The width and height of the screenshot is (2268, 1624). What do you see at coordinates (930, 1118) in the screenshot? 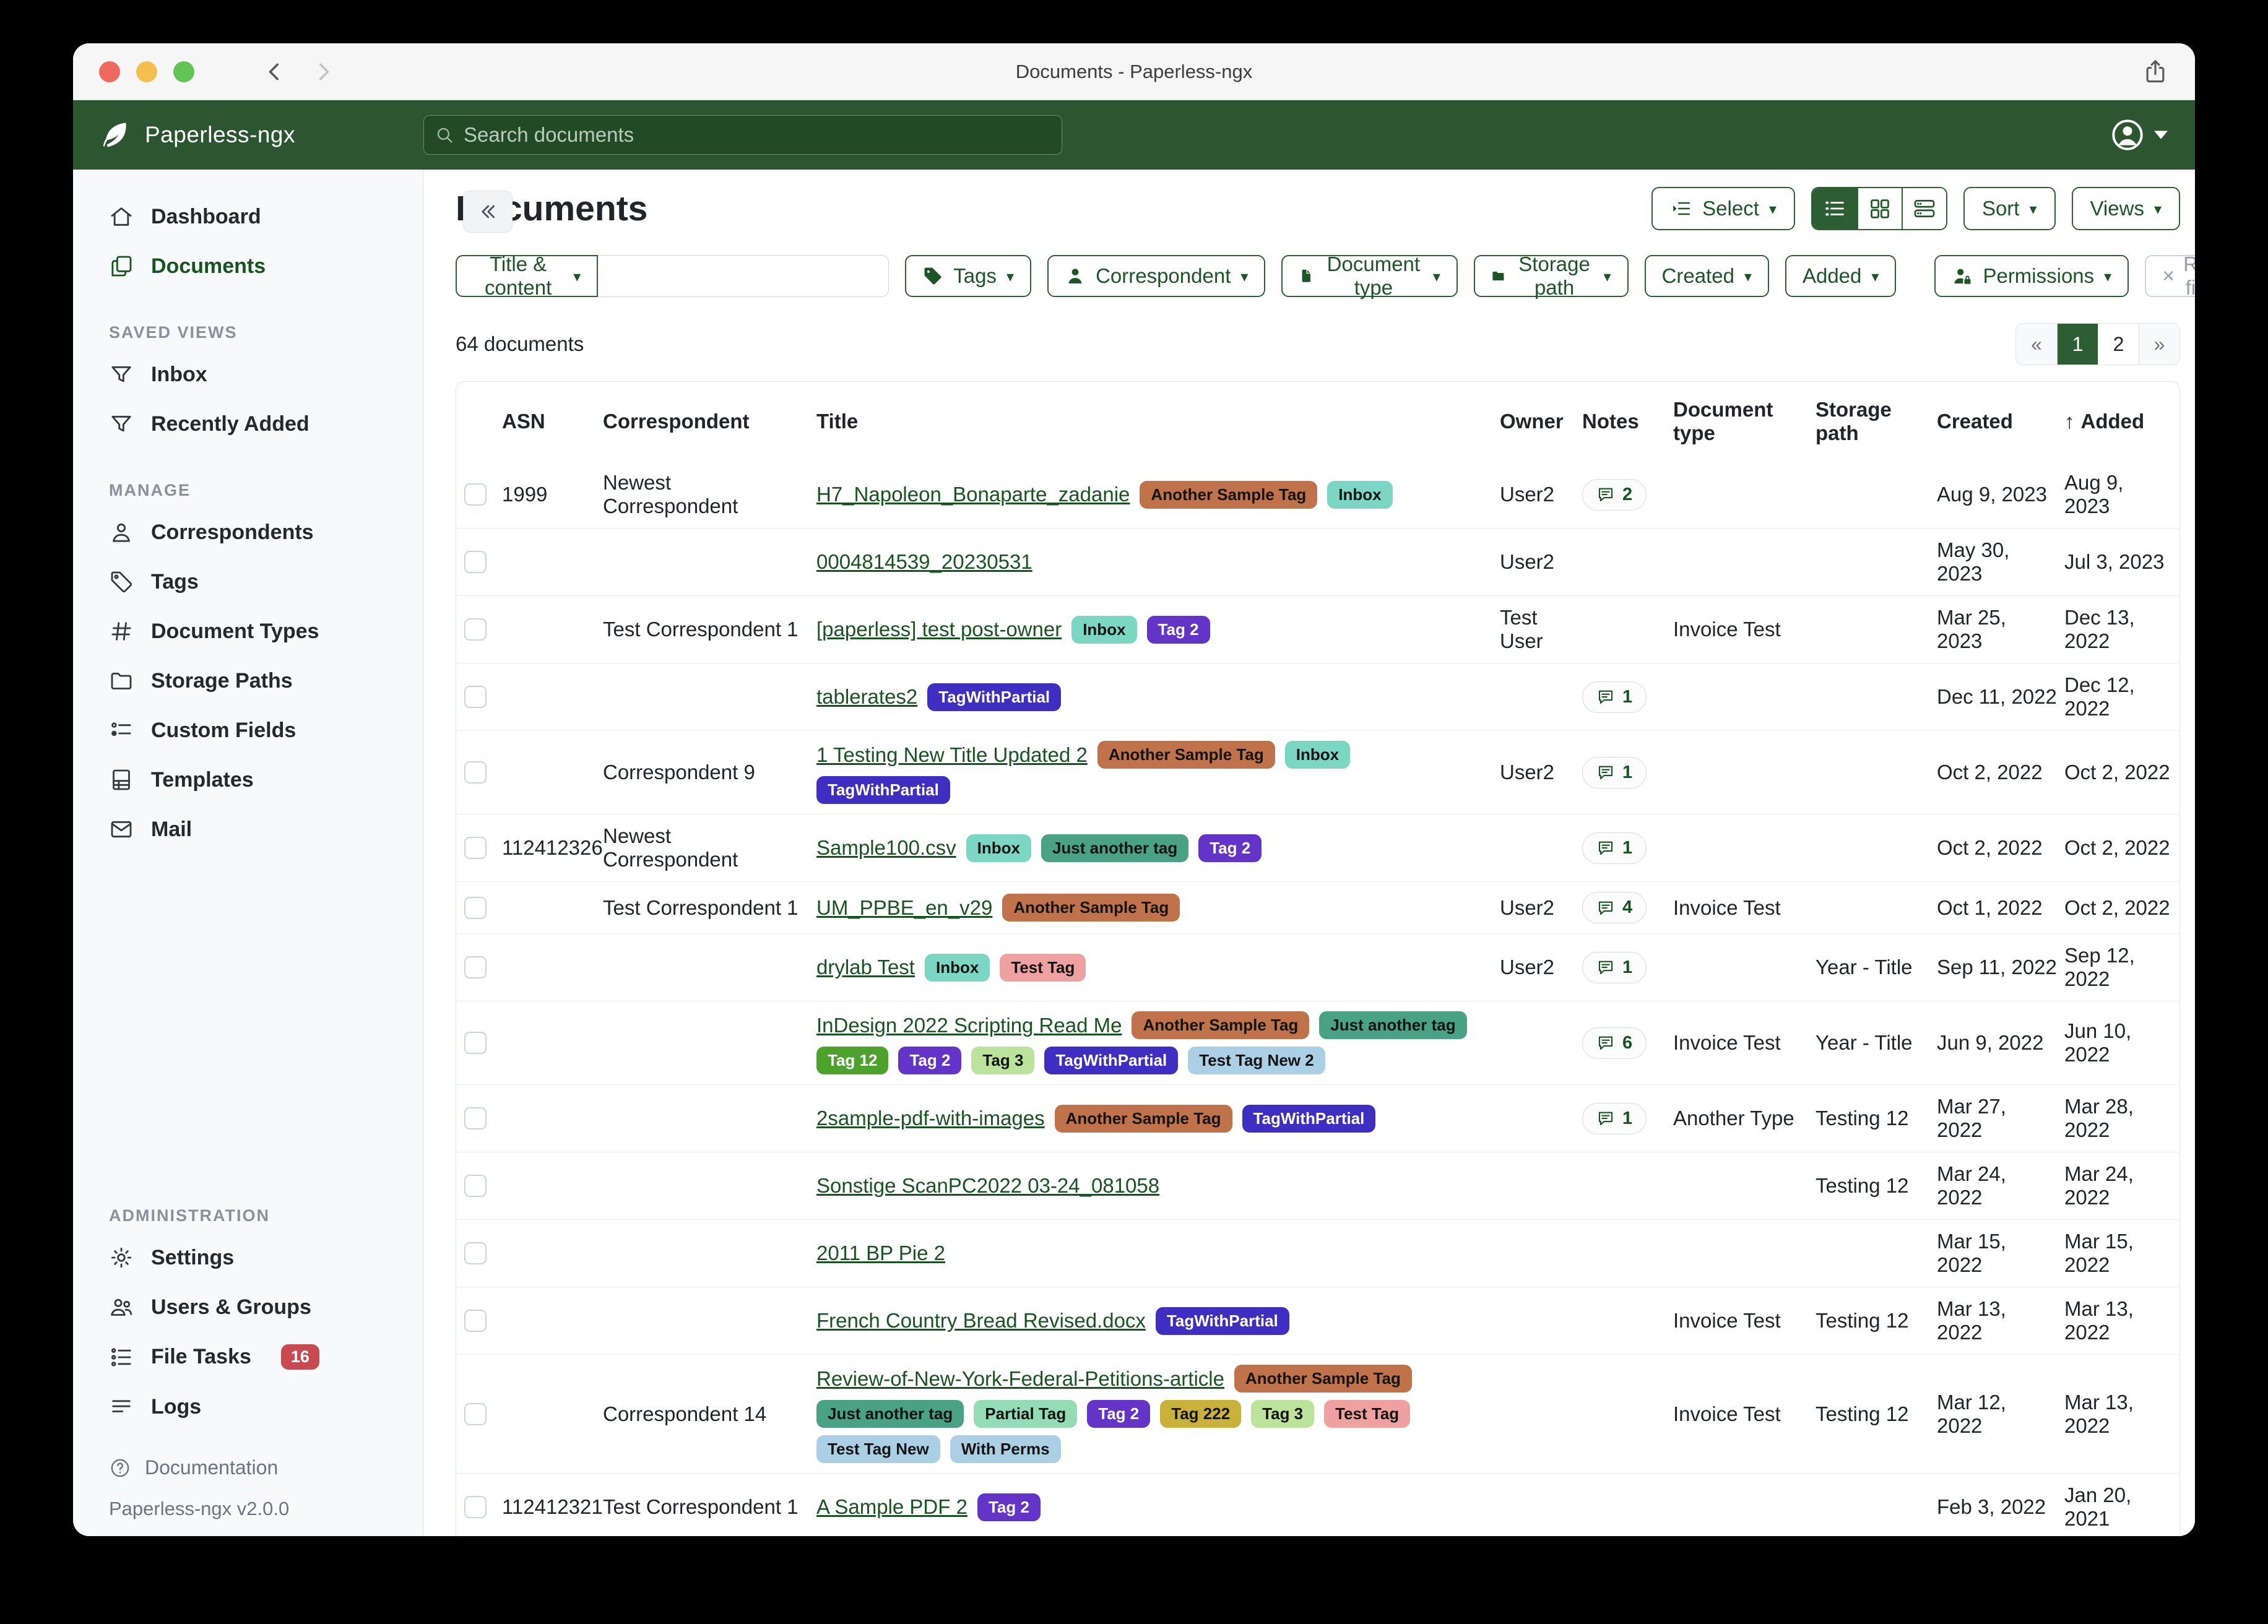
I see `document-title-link: 2sample-pdf-with-images` at bounding box center [930, 1118].